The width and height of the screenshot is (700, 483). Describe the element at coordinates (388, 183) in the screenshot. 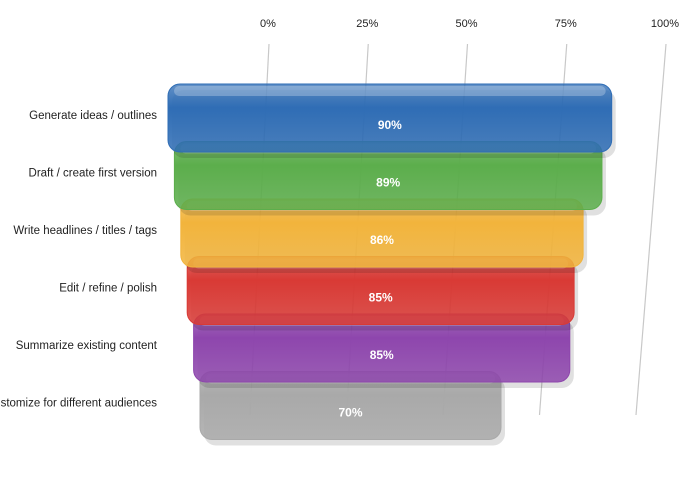

I see `value-label: 89%` at that location.